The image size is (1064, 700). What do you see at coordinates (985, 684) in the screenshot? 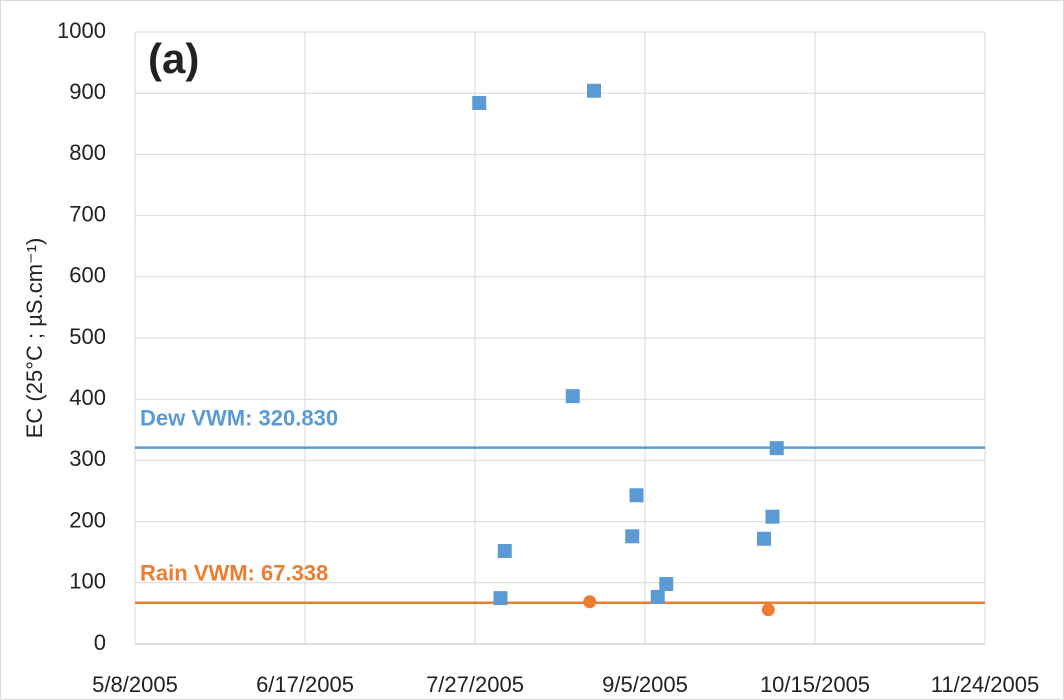
I see `x-tick-label: 11/24/2005` at bounding box center [985, 684].